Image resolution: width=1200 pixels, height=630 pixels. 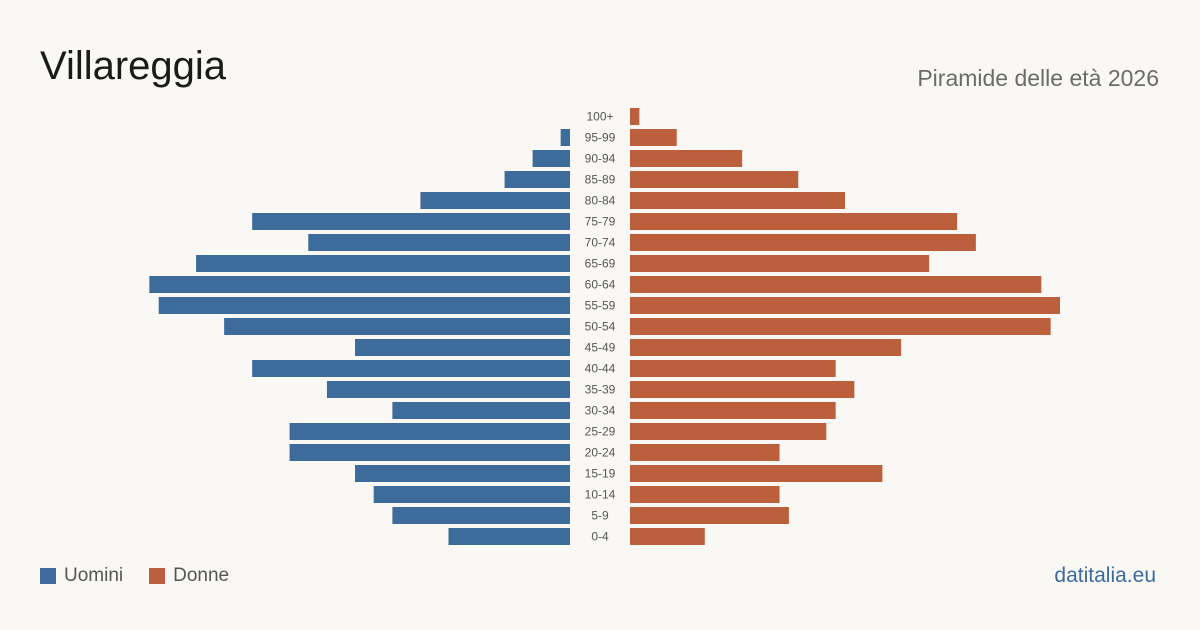 What do you see at coordinates (94, 575) in the screenshot?
I see `legend-label-men: Uomini` at bounding box center [94, 575].